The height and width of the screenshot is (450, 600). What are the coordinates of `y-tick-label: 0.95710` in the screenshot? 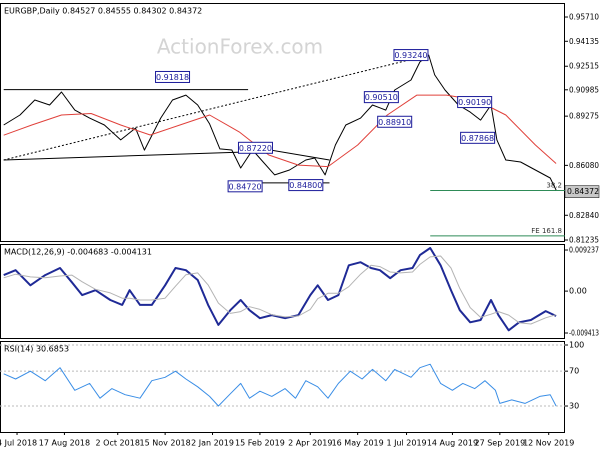 It's located at (584, 17).